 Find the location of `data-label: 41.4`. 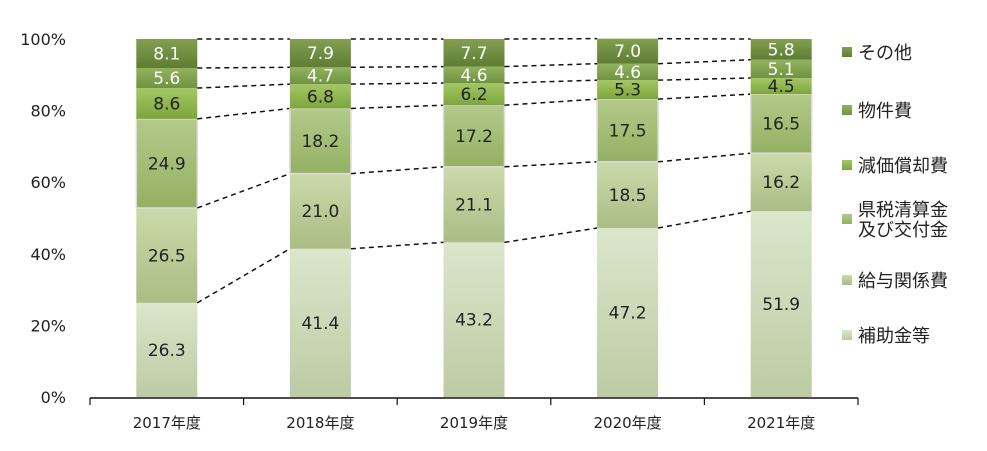

data-label: 41.4 is located at coordinates (320, 324).